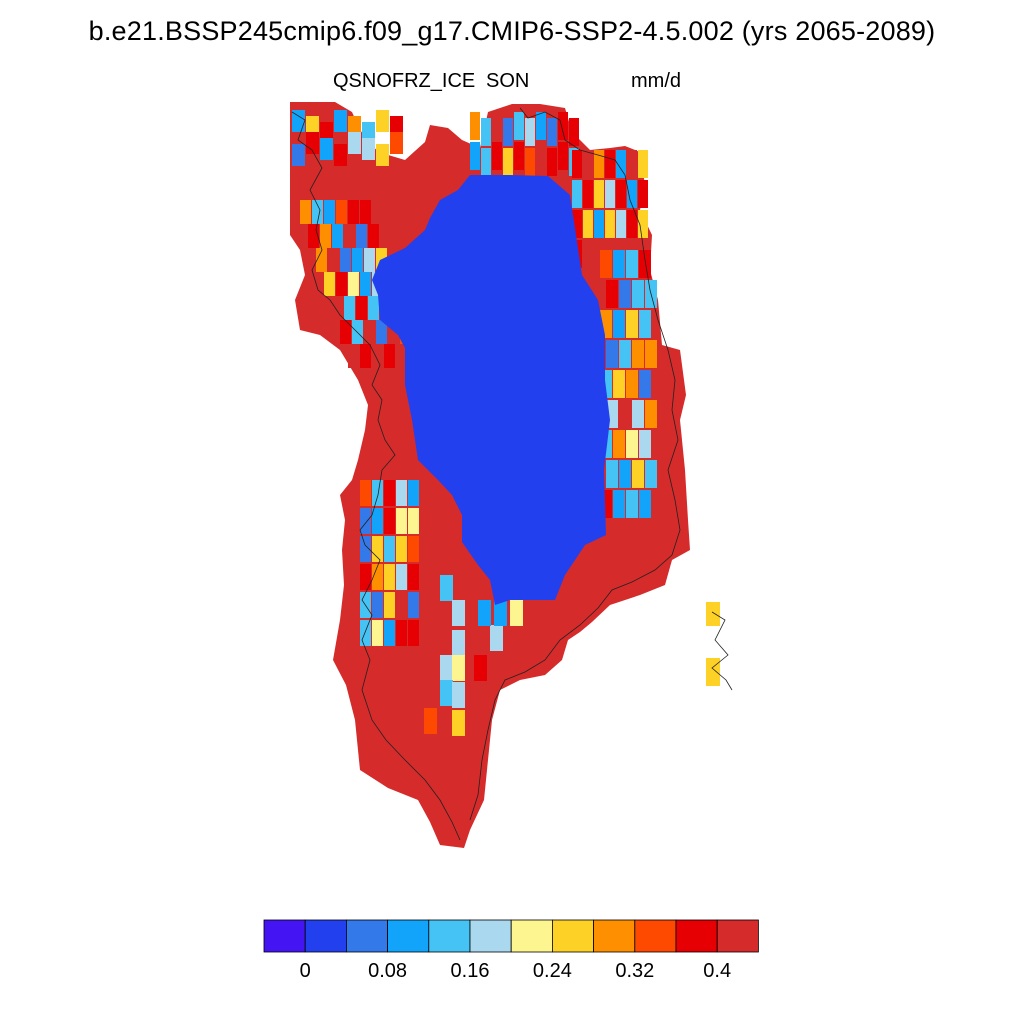 This screenshot has width=1024, height=1024. I want to click on colorbar-tick-label: 0.4, so click(717, 971).